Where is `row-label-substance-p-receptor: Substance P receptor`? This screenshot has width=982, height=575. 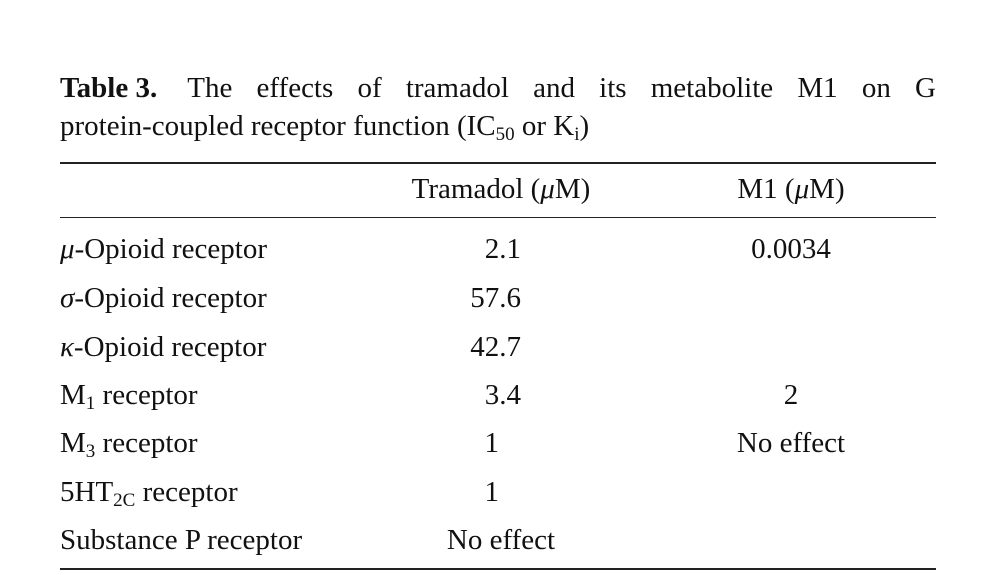
row-label-substance-p-receptor: Substance P receptor is located at coordinates (181, 540).